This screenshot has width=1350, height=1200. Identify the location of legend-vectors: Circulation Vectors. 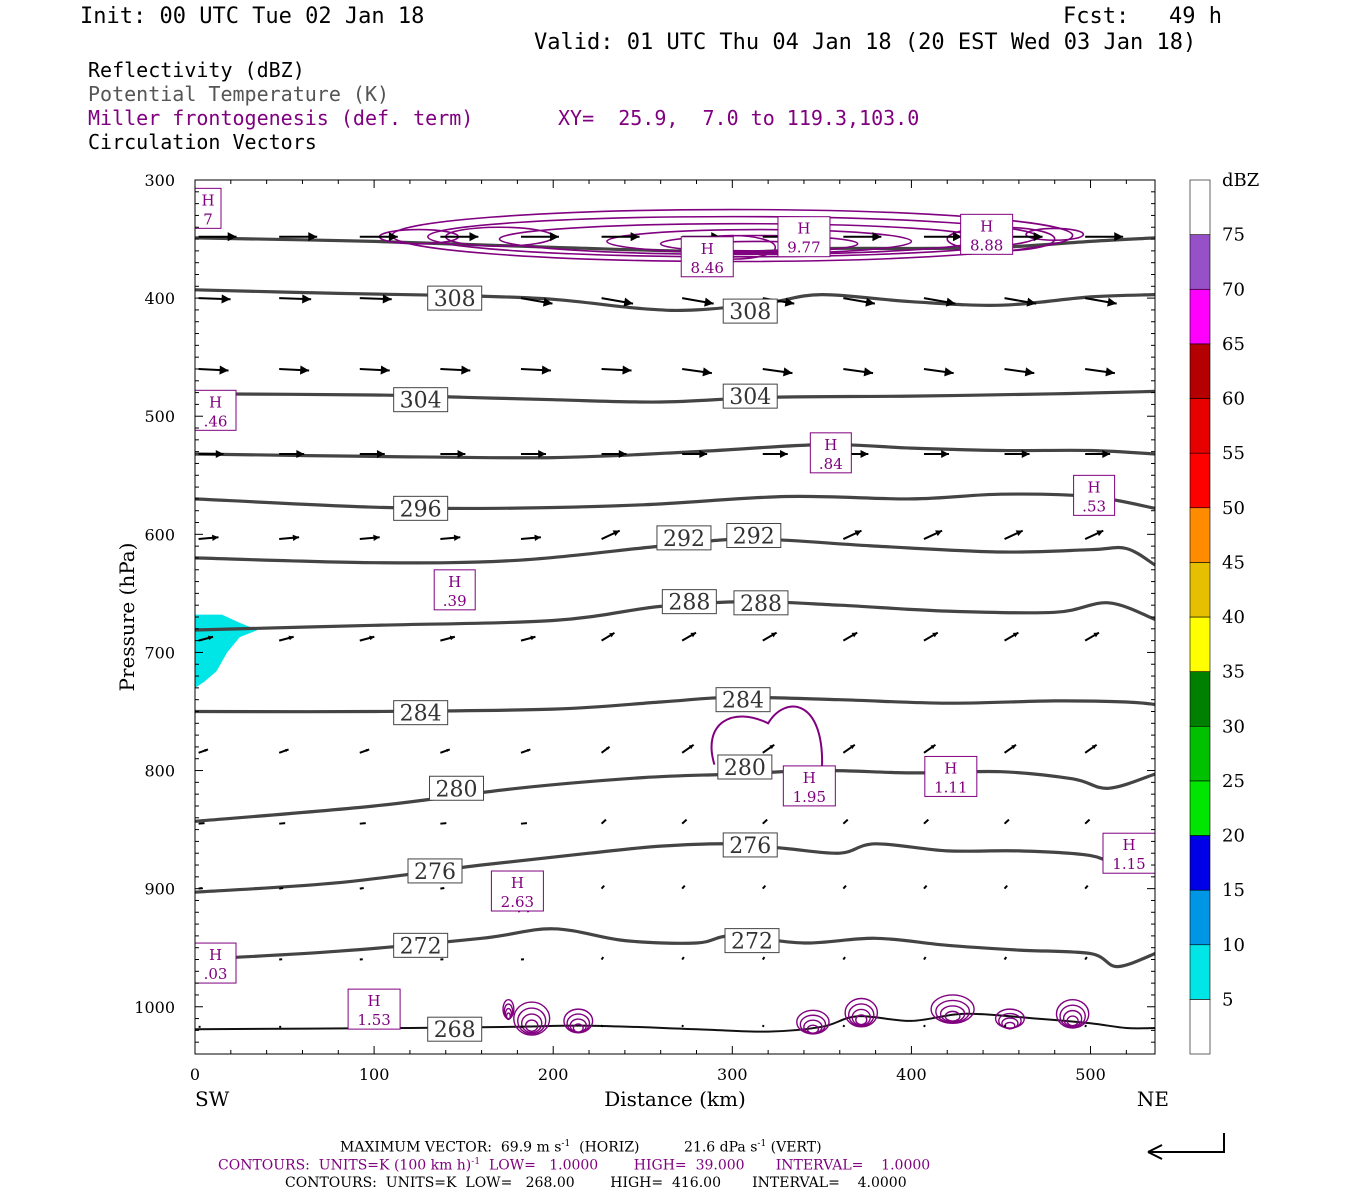
(202, 142).